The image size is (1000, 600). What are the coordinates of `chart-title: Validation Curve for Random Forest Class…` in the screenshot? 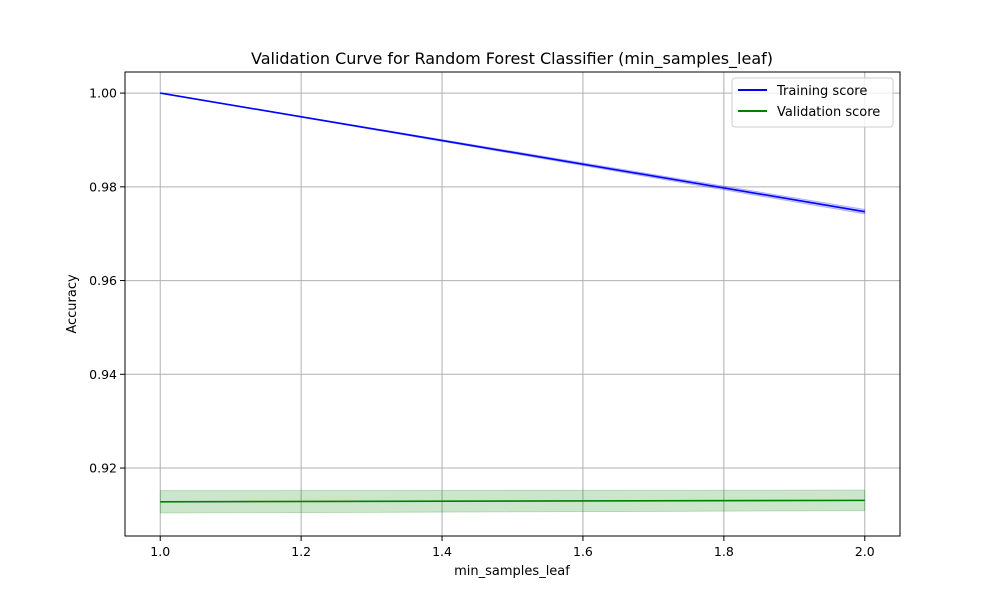 It's located at (512, 59).